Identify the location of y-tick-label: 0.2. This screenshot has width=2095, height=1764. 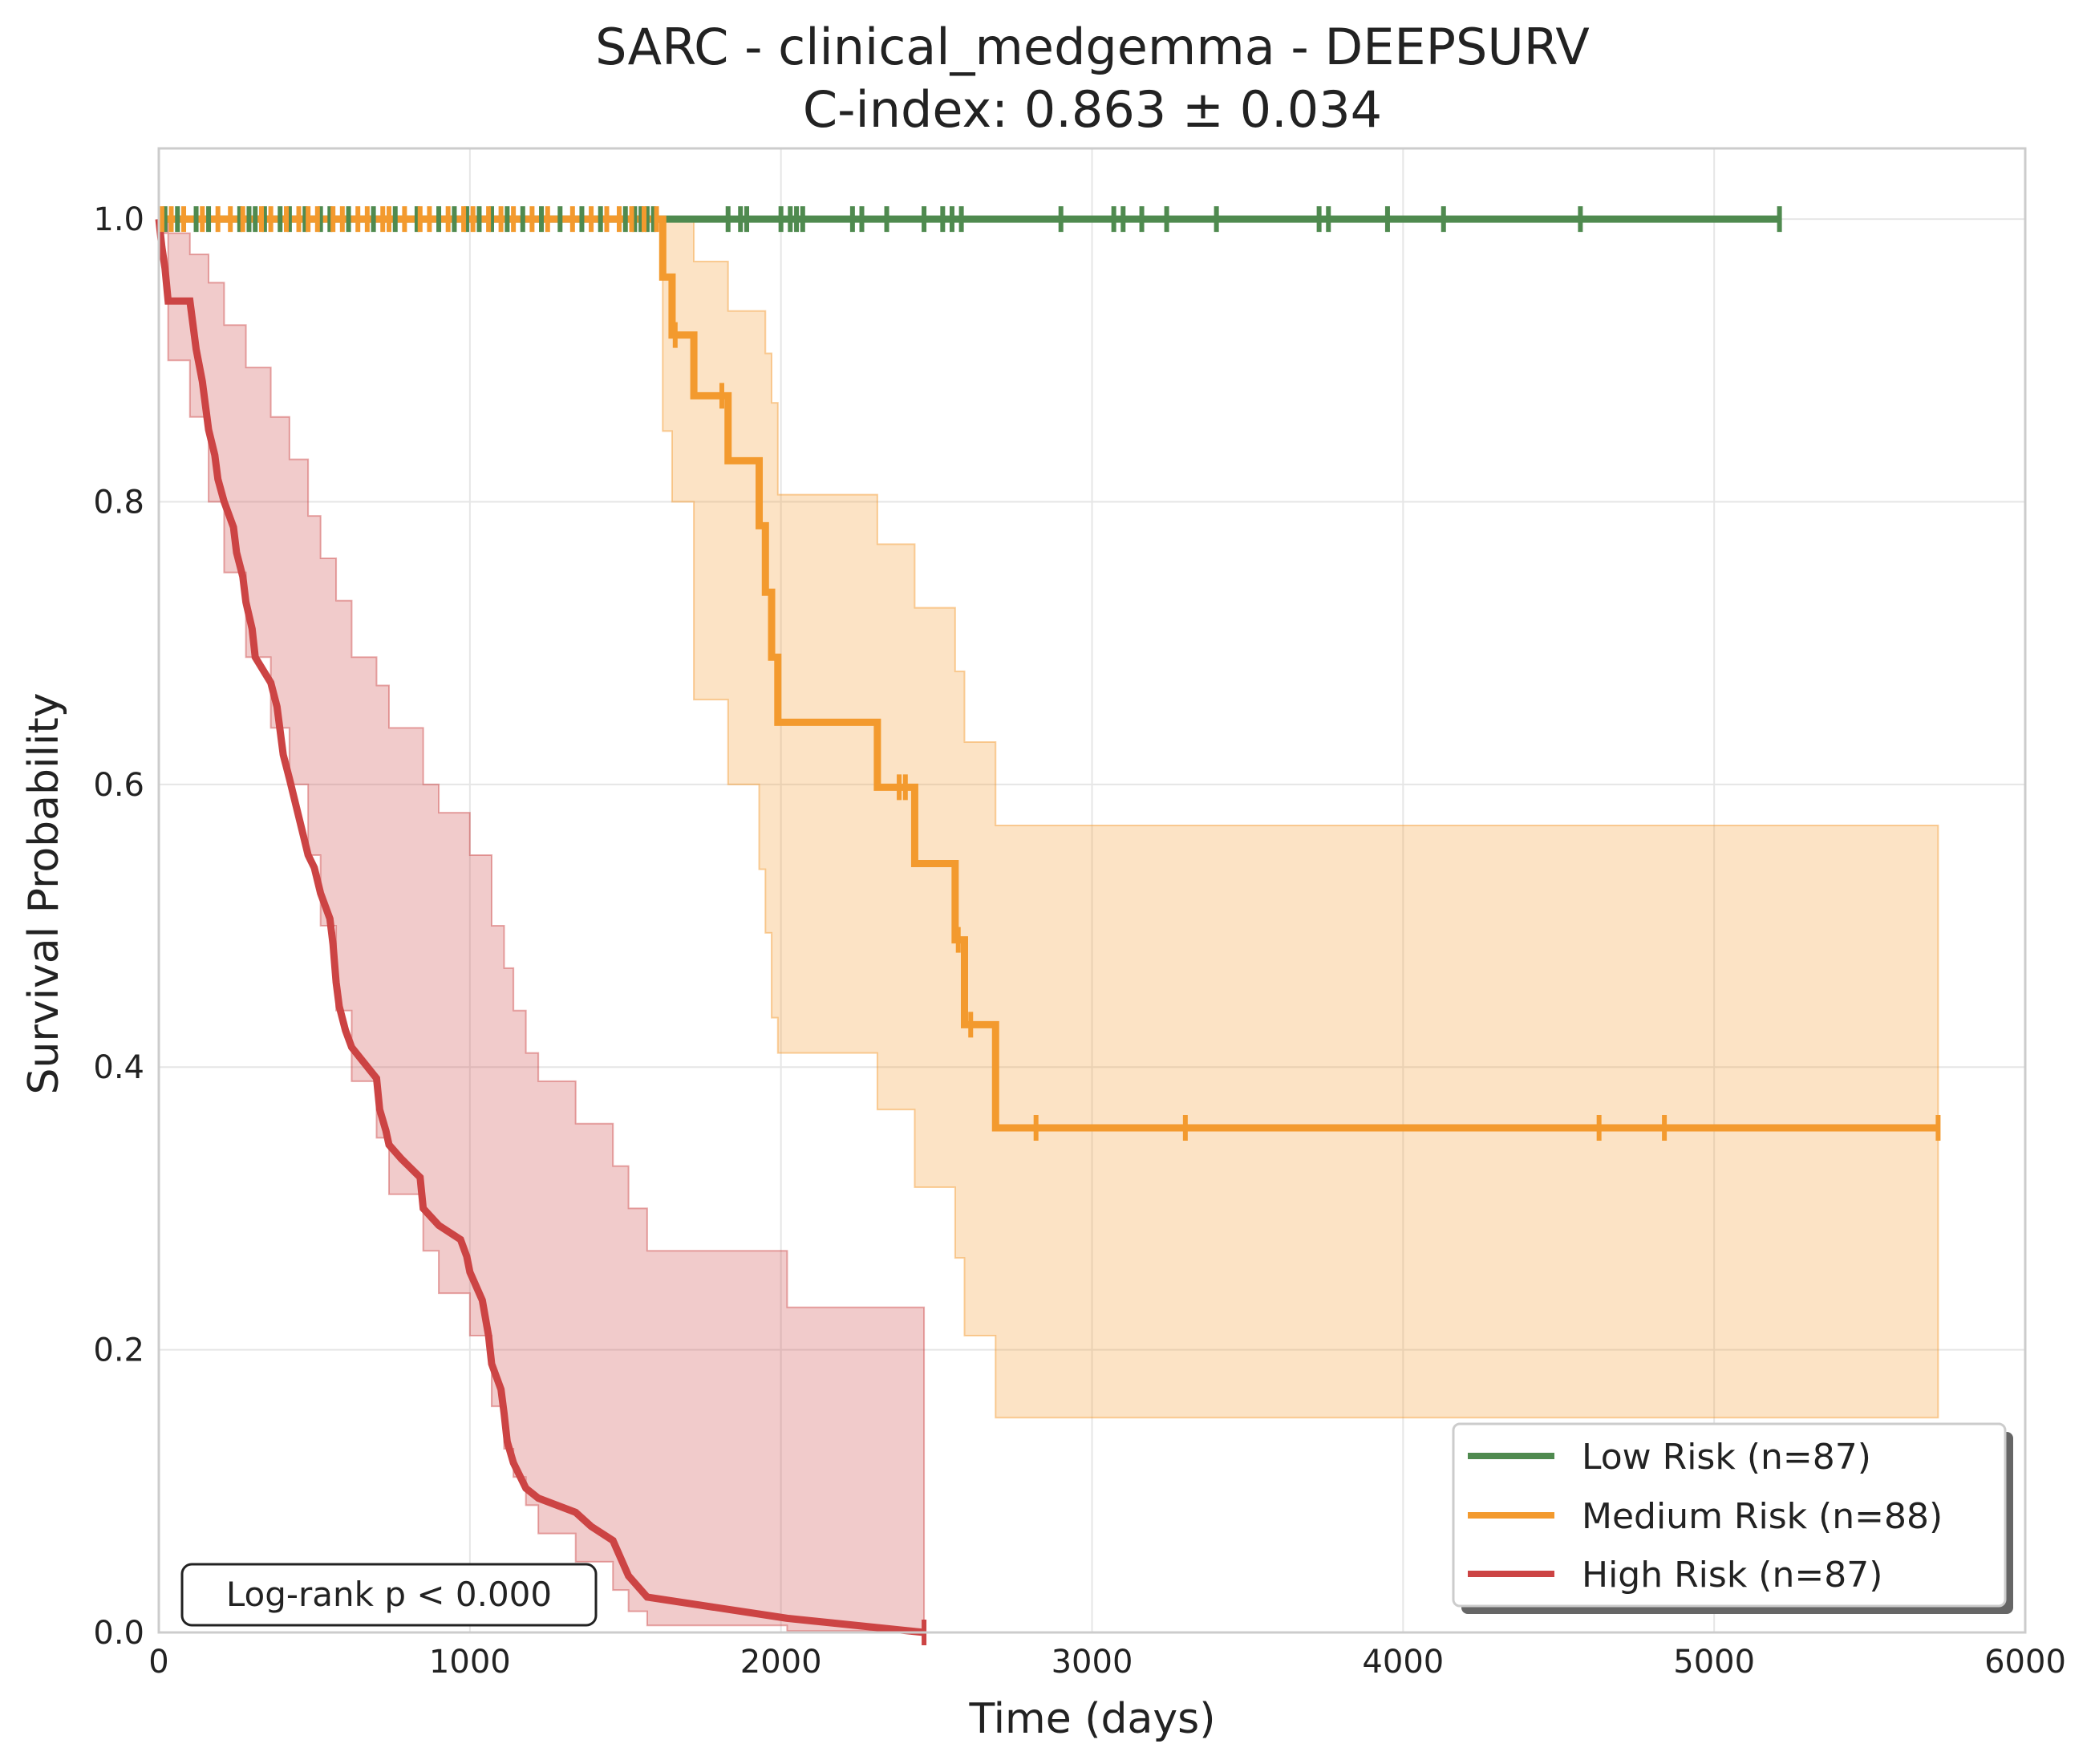
(119, 1351).